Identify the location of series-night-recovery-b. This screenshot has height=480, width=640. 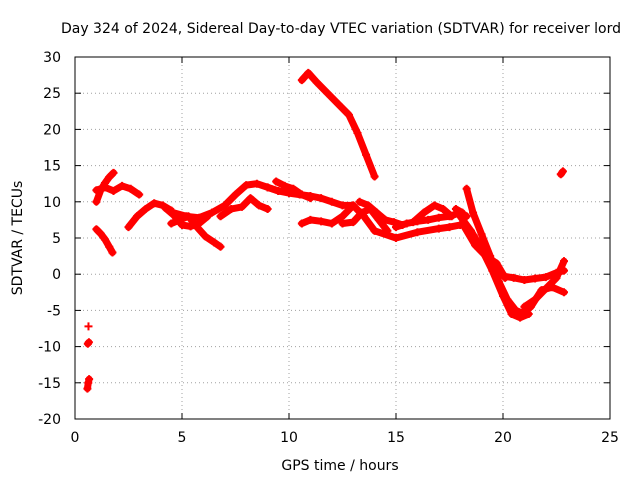
(544, 284).